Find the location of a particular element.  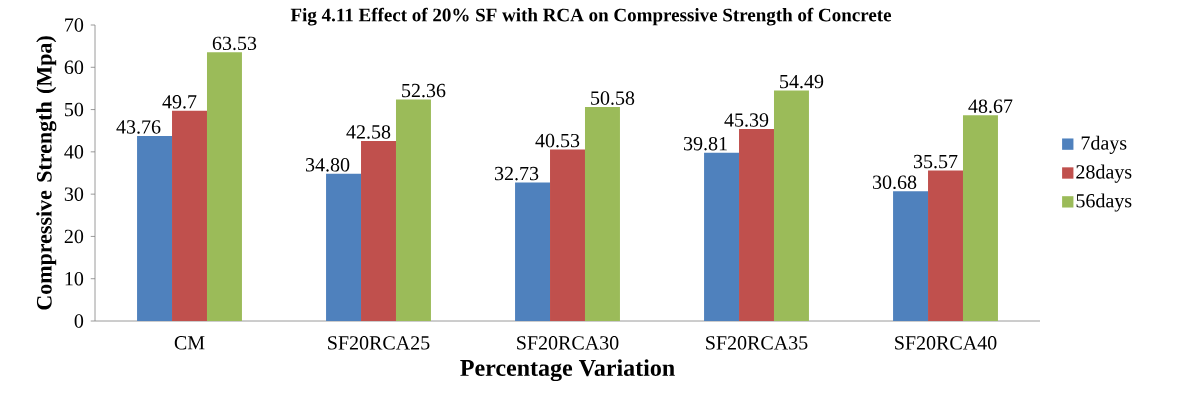

x-tick-label: SF20RCA35 is located at coordinates (757, 343).